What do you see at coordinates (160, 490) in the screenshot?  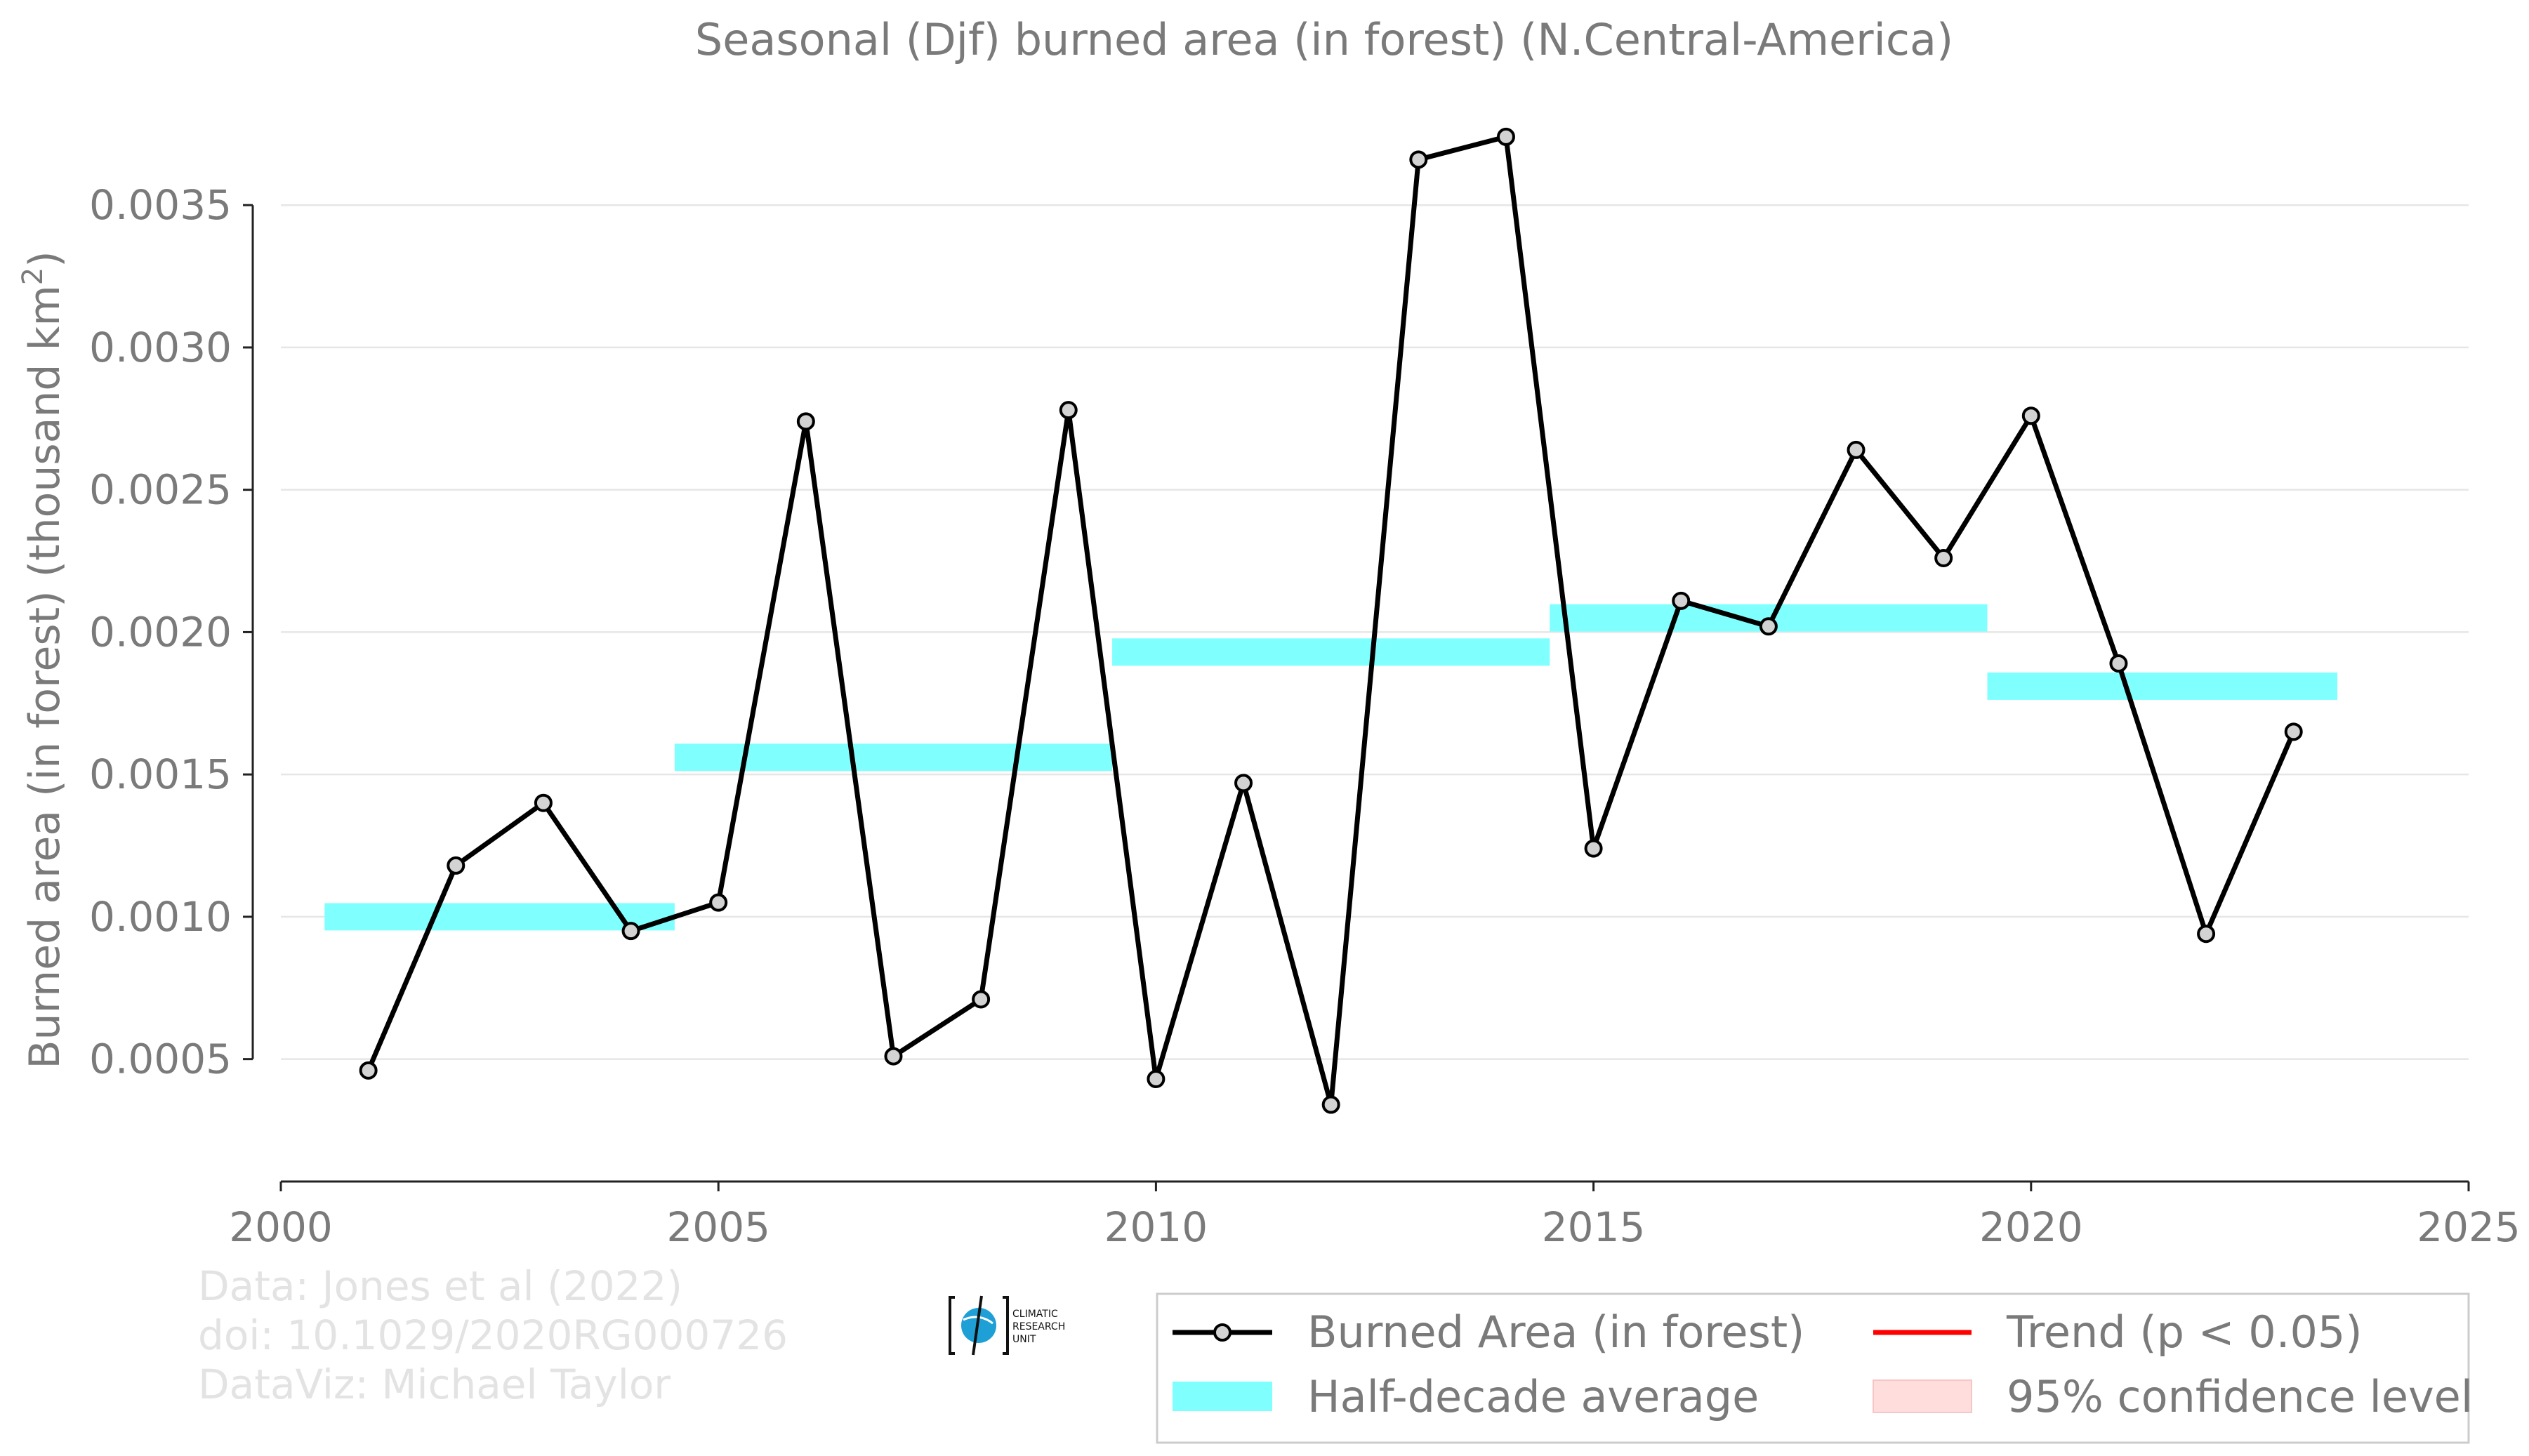 I see `y-tick-label: 0.0025` at bounding box center [160, 490].